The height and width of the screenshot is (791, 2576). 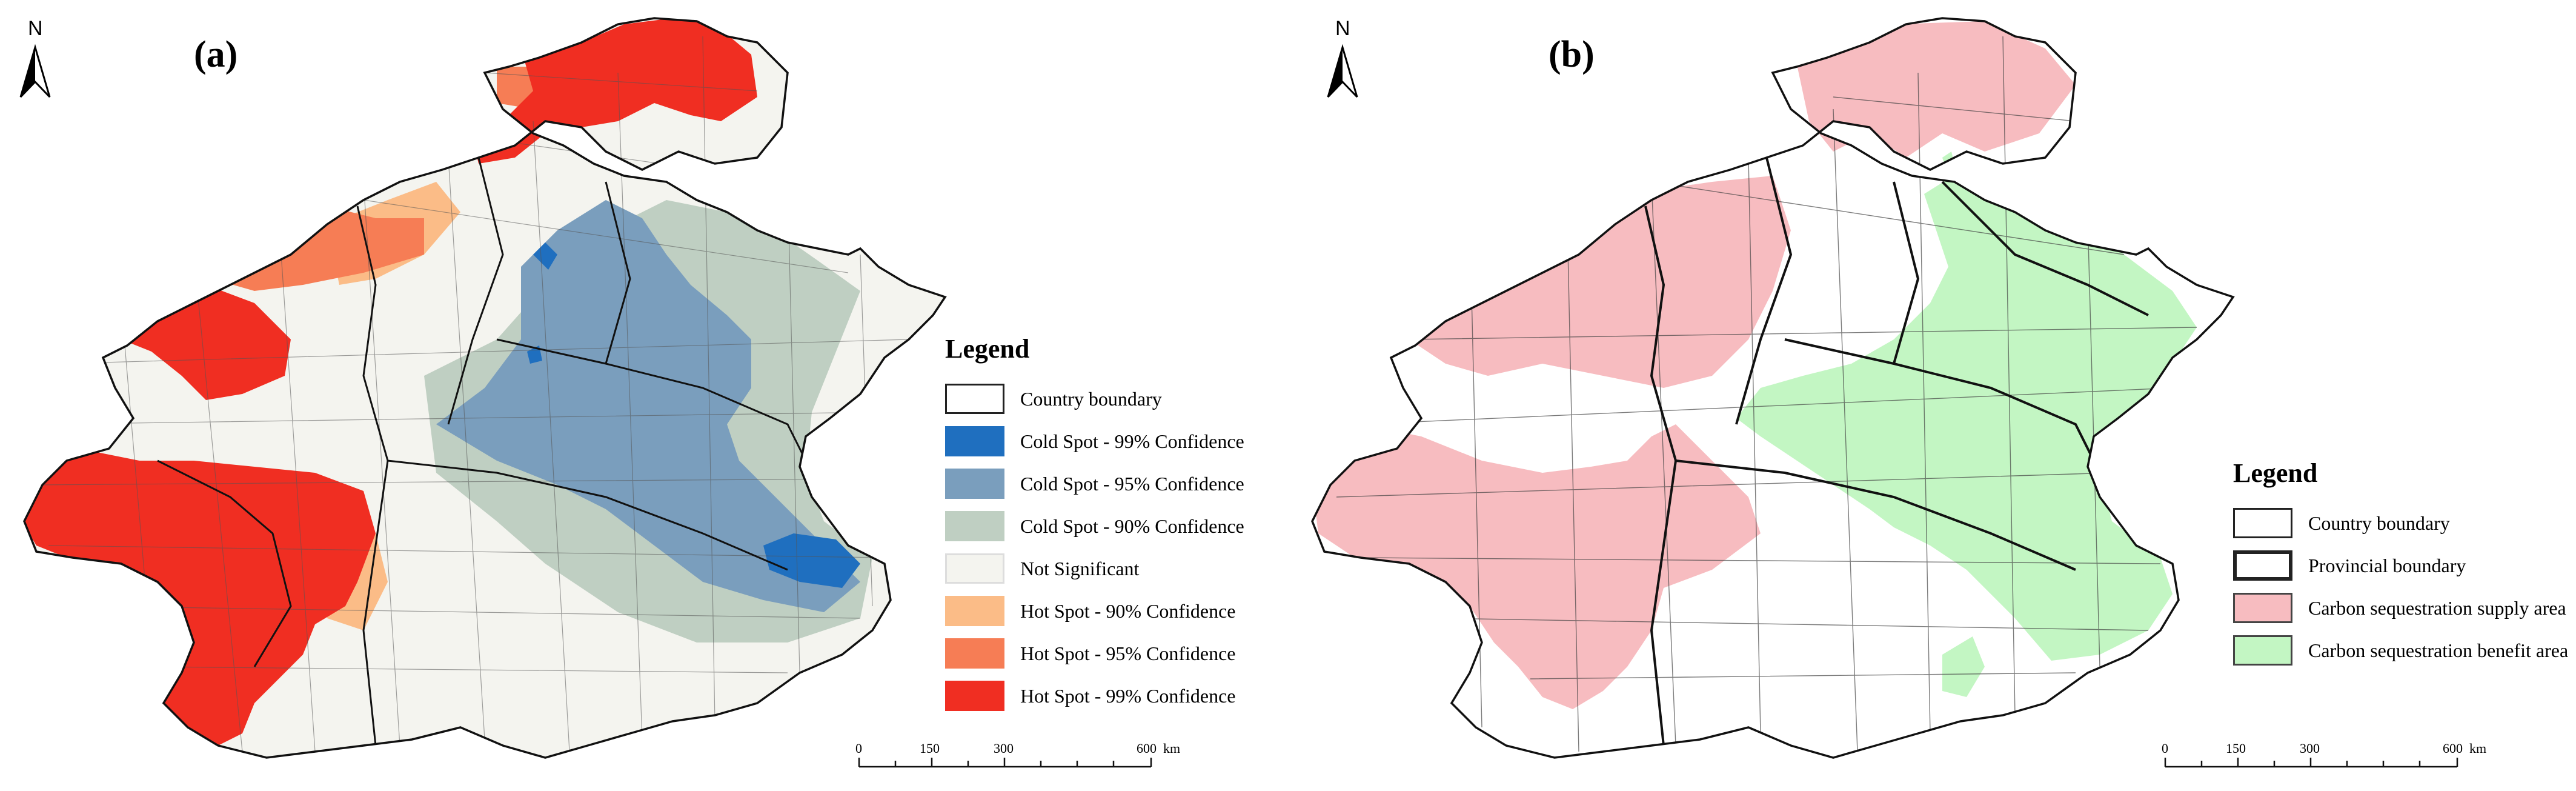 I want to click on scale-bar-b, so click(x=2311, y=763).